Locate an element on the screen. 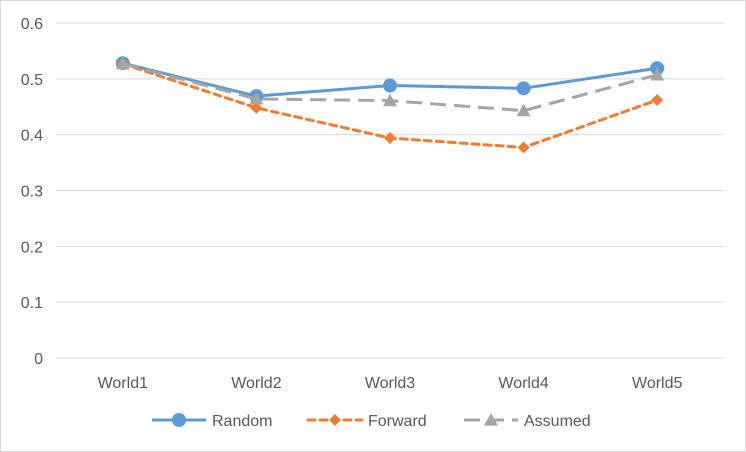  legend-label: Random is located at coordinates (242, 421).